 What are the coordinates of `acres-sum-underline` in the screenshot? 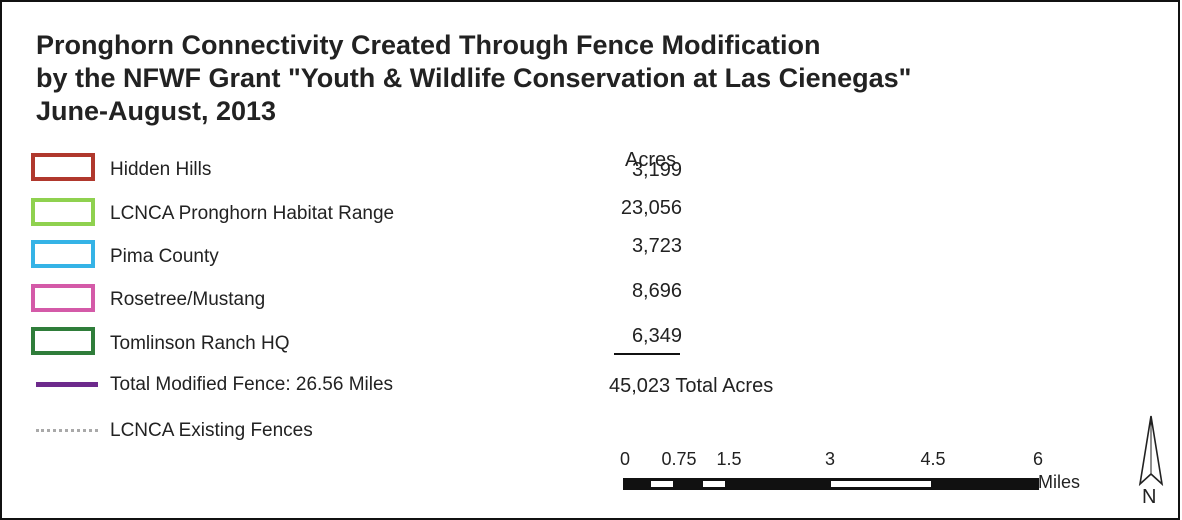 It's located at (647, 354).